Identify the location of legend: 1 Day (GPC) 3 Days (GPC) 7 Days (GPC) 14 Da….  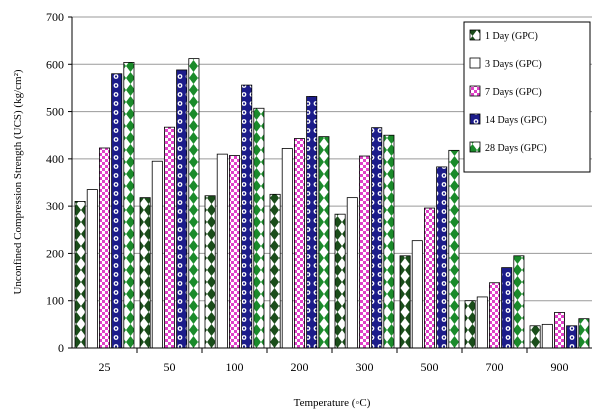
(527, 97).